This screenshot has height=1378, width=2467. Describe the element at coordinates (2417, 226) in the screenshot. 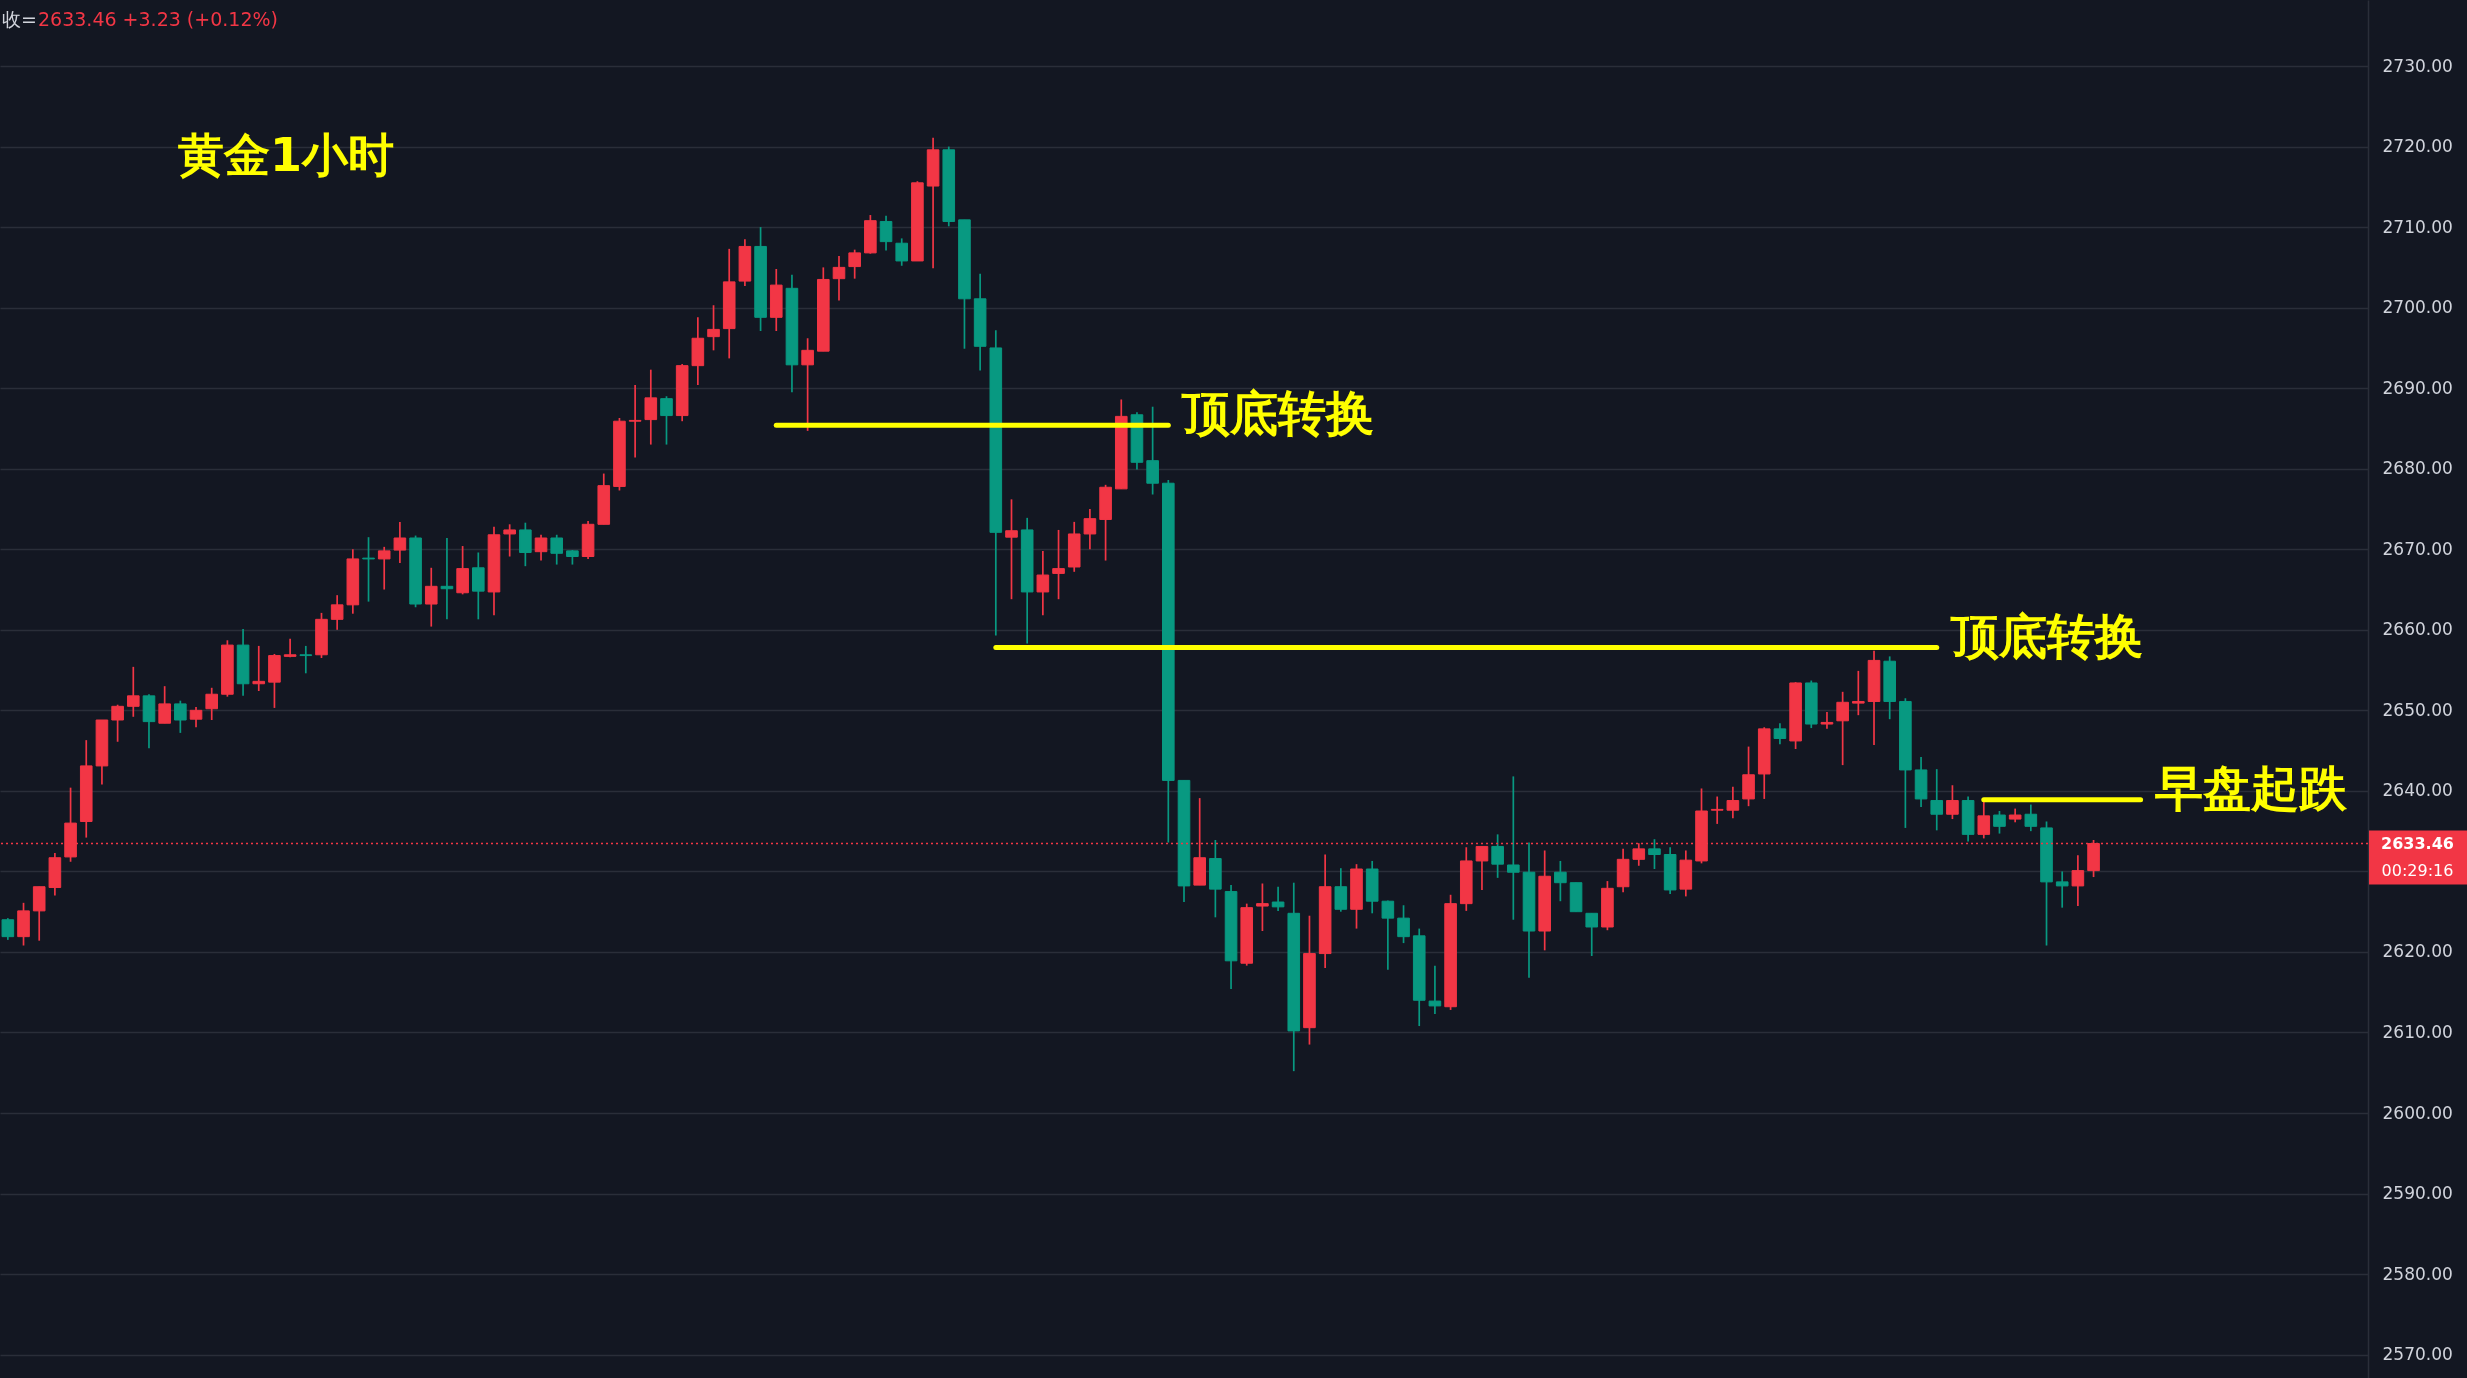

I see `y-tick-label: 2710.00` at that location.